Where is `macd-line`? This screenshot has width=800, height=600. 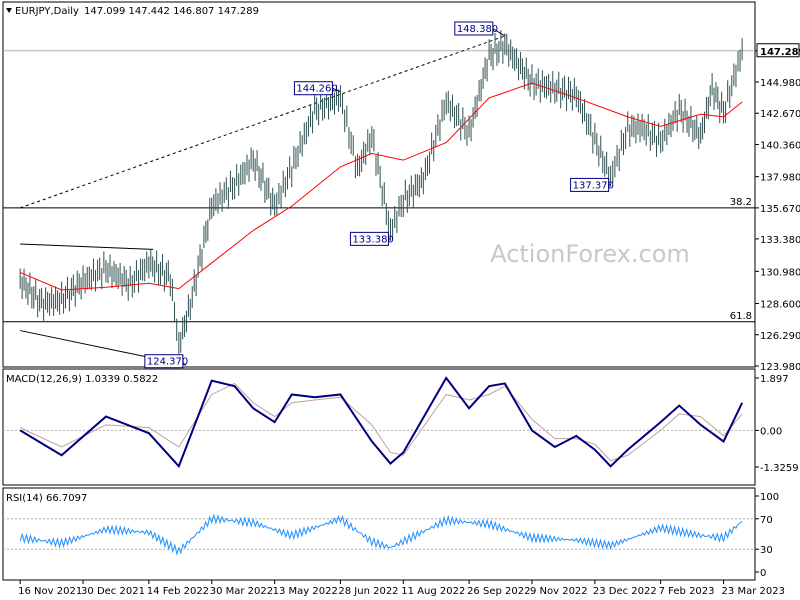
macd-line is located at coordinates (381, 422).